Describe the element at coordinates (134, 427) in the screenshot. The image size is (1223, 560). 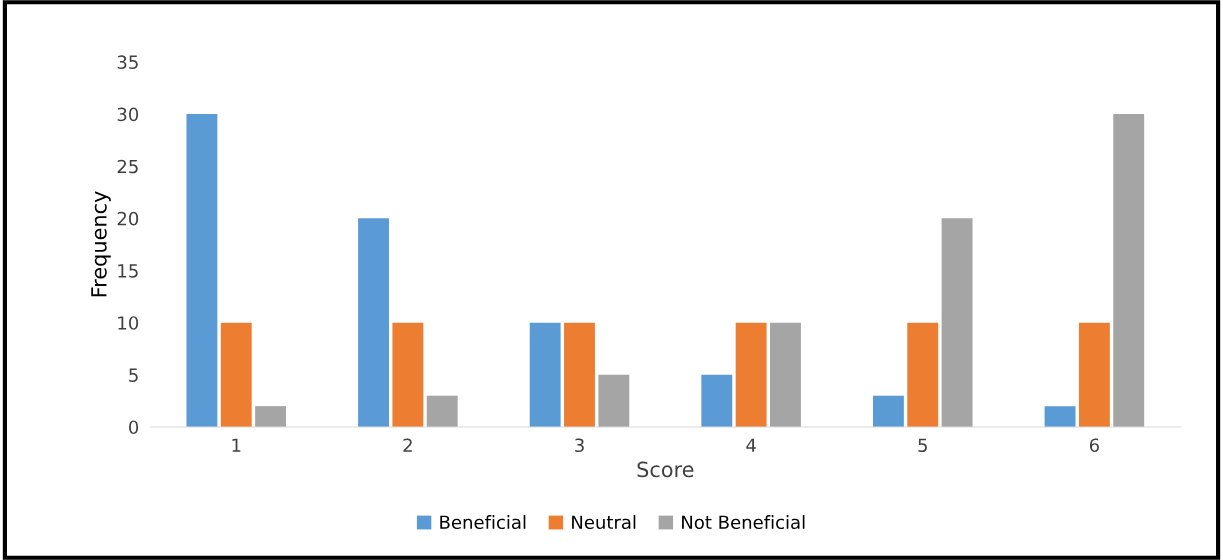
I see `y-tick-label: 0` at that location.